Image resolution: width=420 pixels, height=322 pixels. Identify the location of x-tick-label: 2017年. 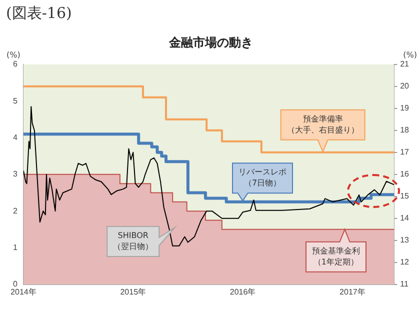
(353, 291).